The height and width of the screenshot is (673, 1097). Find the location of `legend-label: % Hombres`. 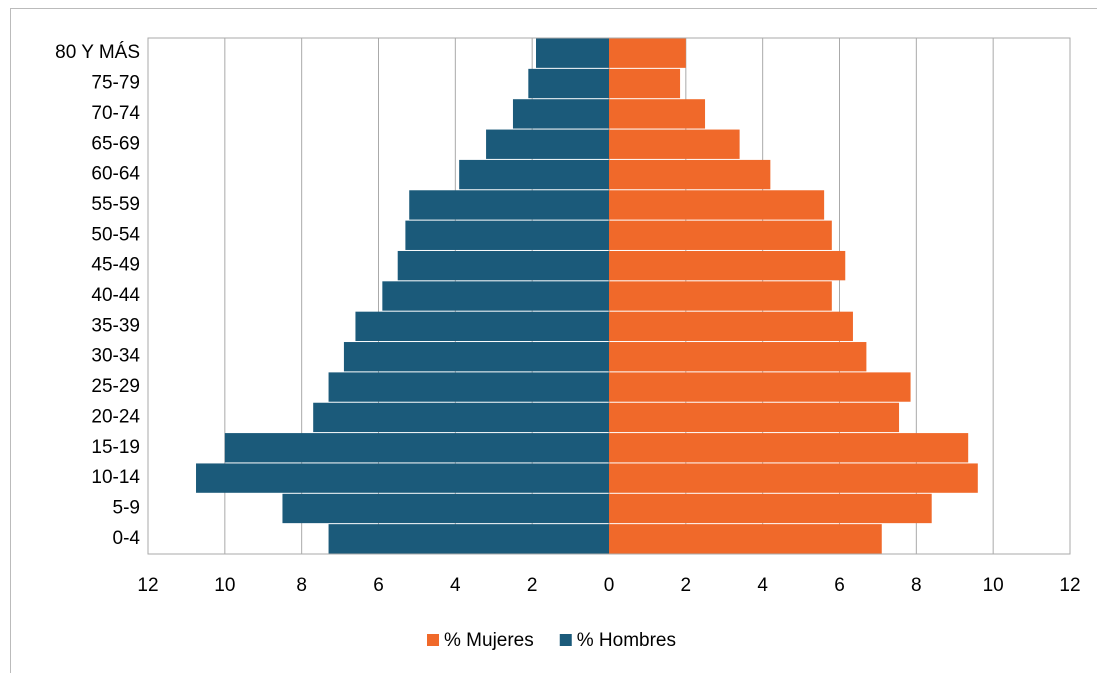

legend-label: % Hombres is located at coordinates (626, 640).